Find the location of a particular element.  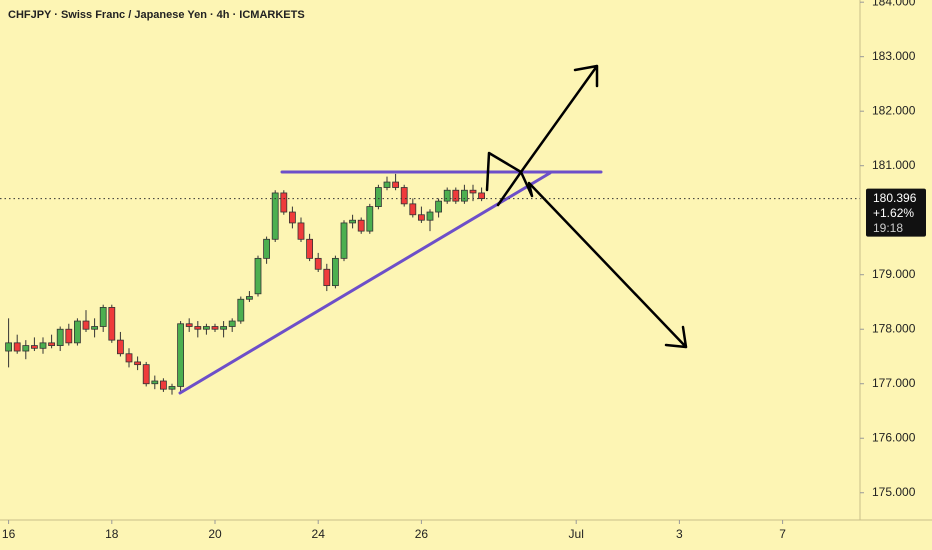

y-tick-label: 176.000 is located at coordinates (894, 437).